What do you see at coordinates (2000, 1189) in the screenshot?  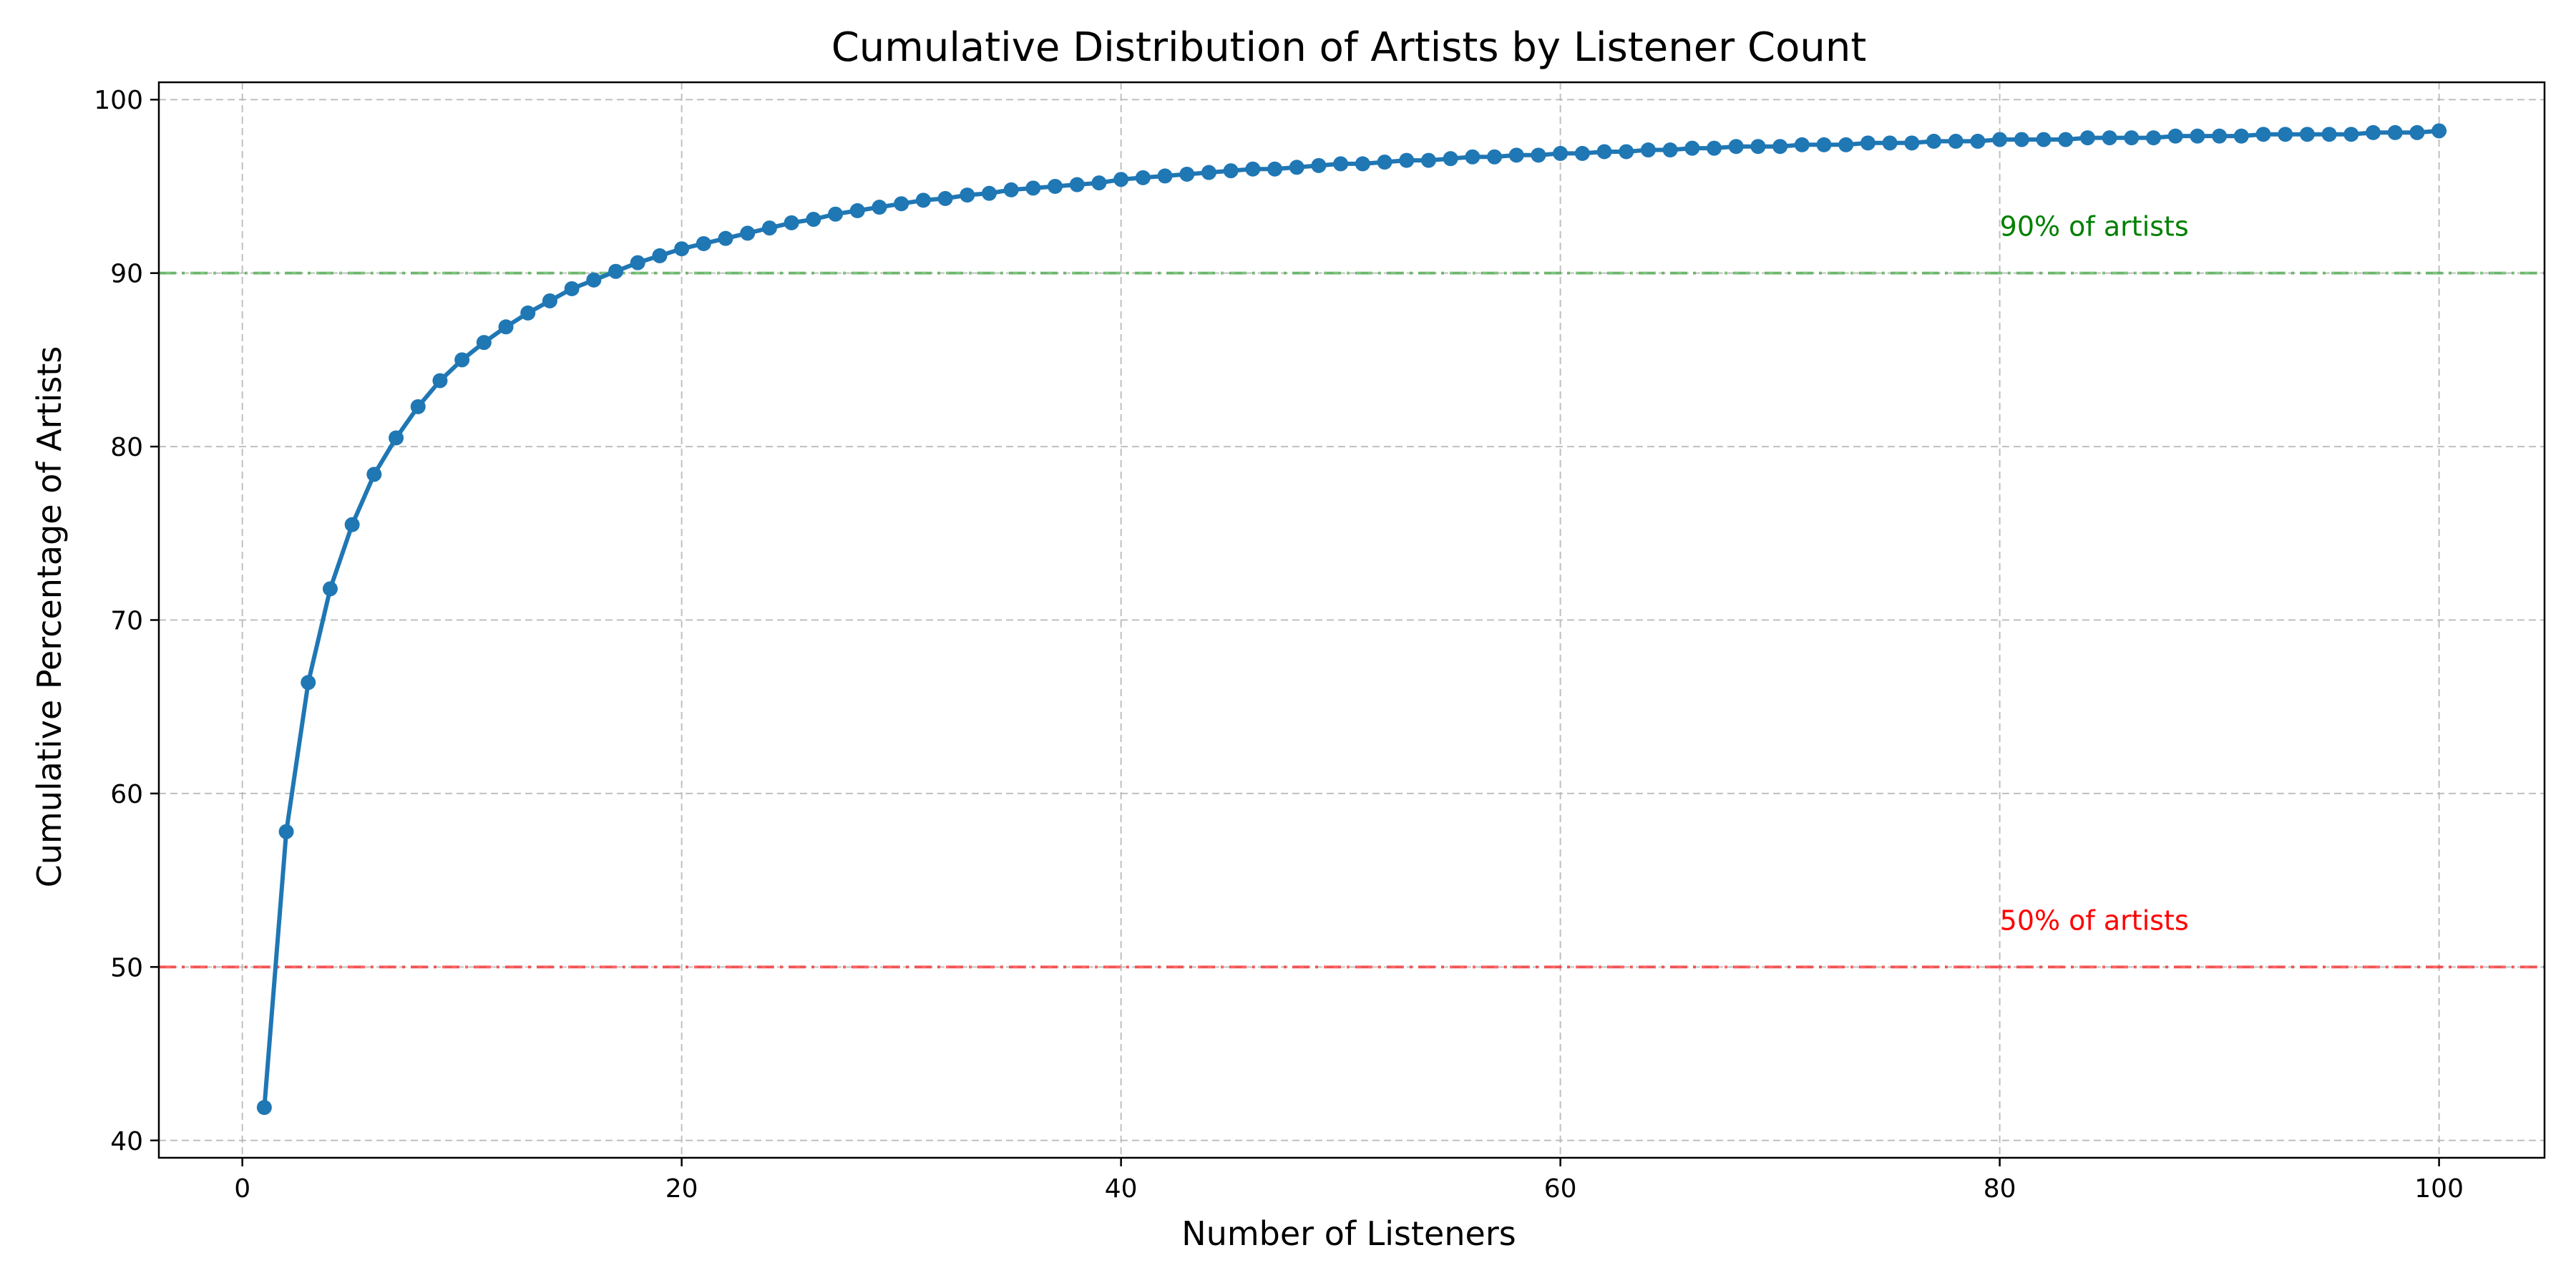 I see `x-tick-label: 80` at bounding box center [2000, 1189].